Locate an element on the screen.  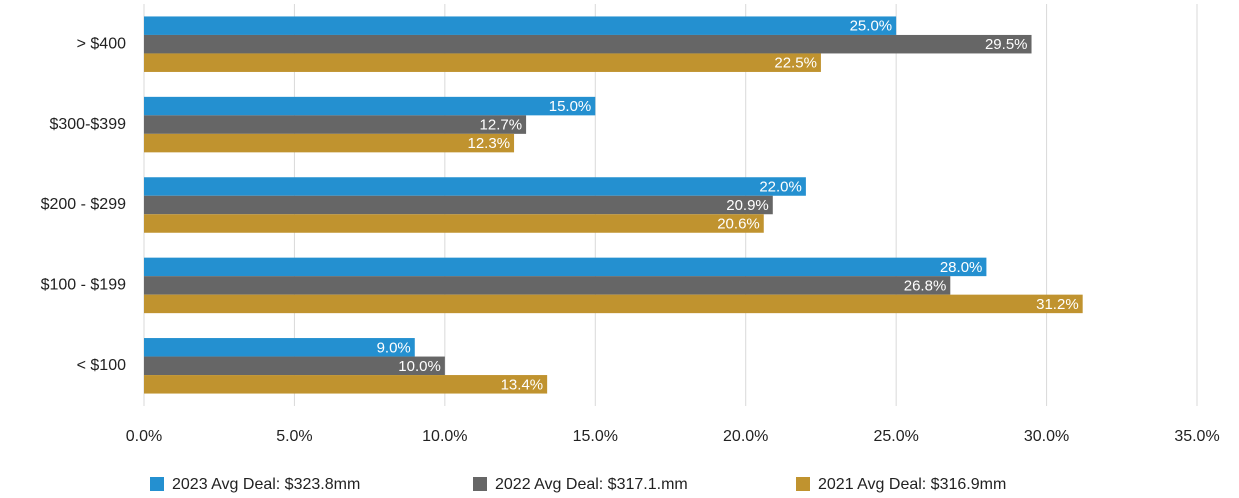
legend-label: 2021 Avg Deal: $316.9mm is located at coordinates (912, 484).